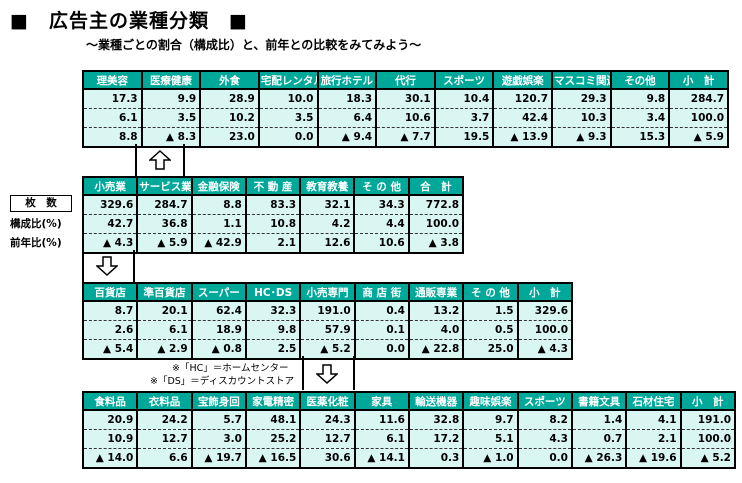 The width and height of the screenshot is (742, 483). I want to click on table-cell: 30.6, so click(327, 458).